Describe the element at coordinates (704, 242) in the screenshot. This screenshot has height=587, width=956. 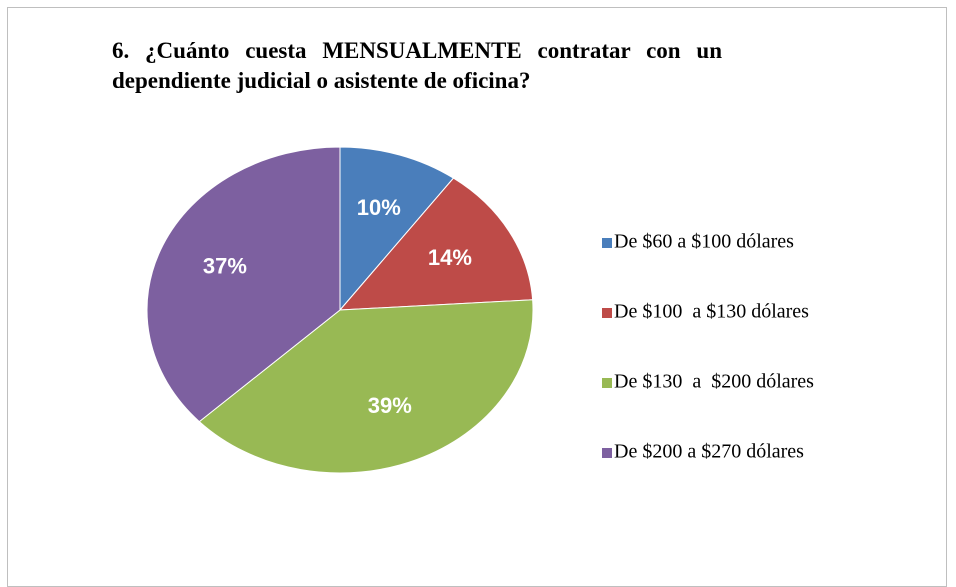
I see `legend-label: De $60 a $100 dólares` at that location.